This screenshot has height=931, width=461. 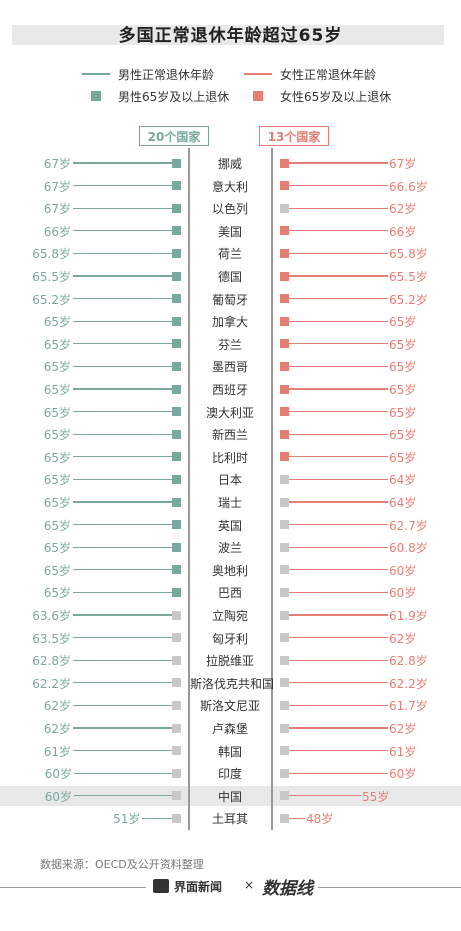 I want to click on country-label: 印度, so click(x=229, y=774).